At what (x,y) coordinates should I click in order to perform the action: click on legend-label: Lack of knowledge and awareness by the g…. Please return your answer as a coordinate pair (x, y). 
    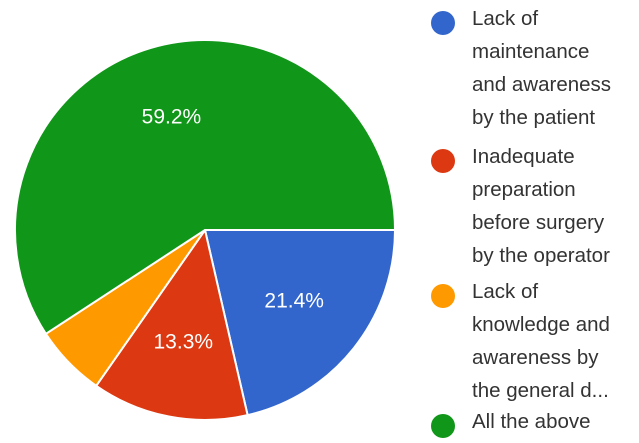
    Looking at the image, I should click on (541, 341).